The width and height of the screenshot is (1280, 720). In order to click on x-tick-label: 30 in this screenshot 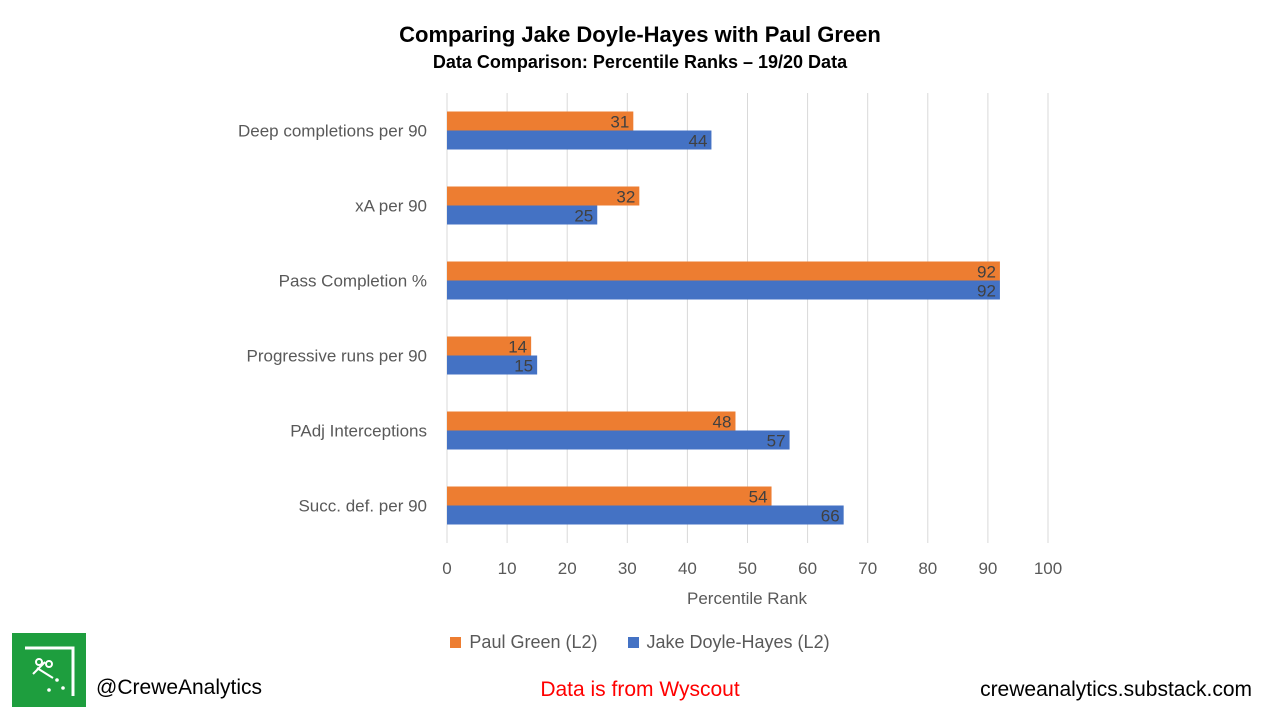, I will do `click(627, 568)`.